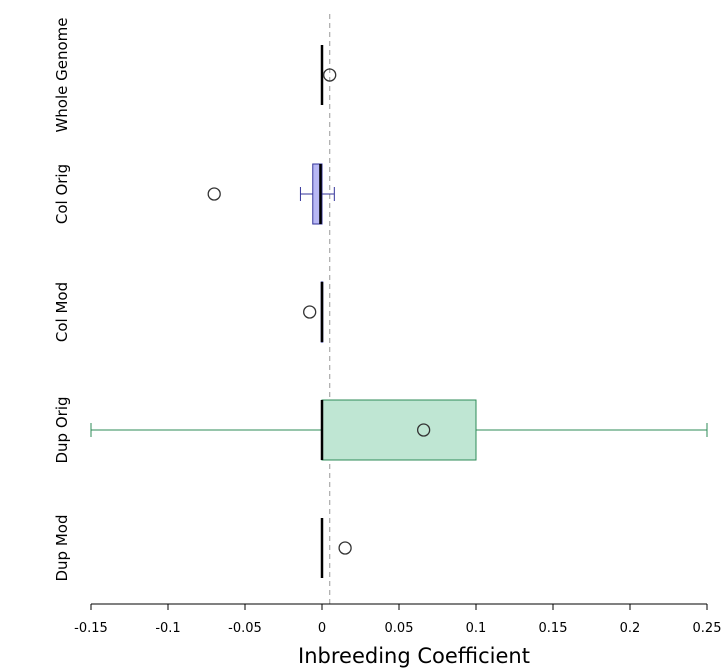 The height and width of the screenshot is (669, 728). I want to click on x-tick-label: 0.25, so click(707, 628).